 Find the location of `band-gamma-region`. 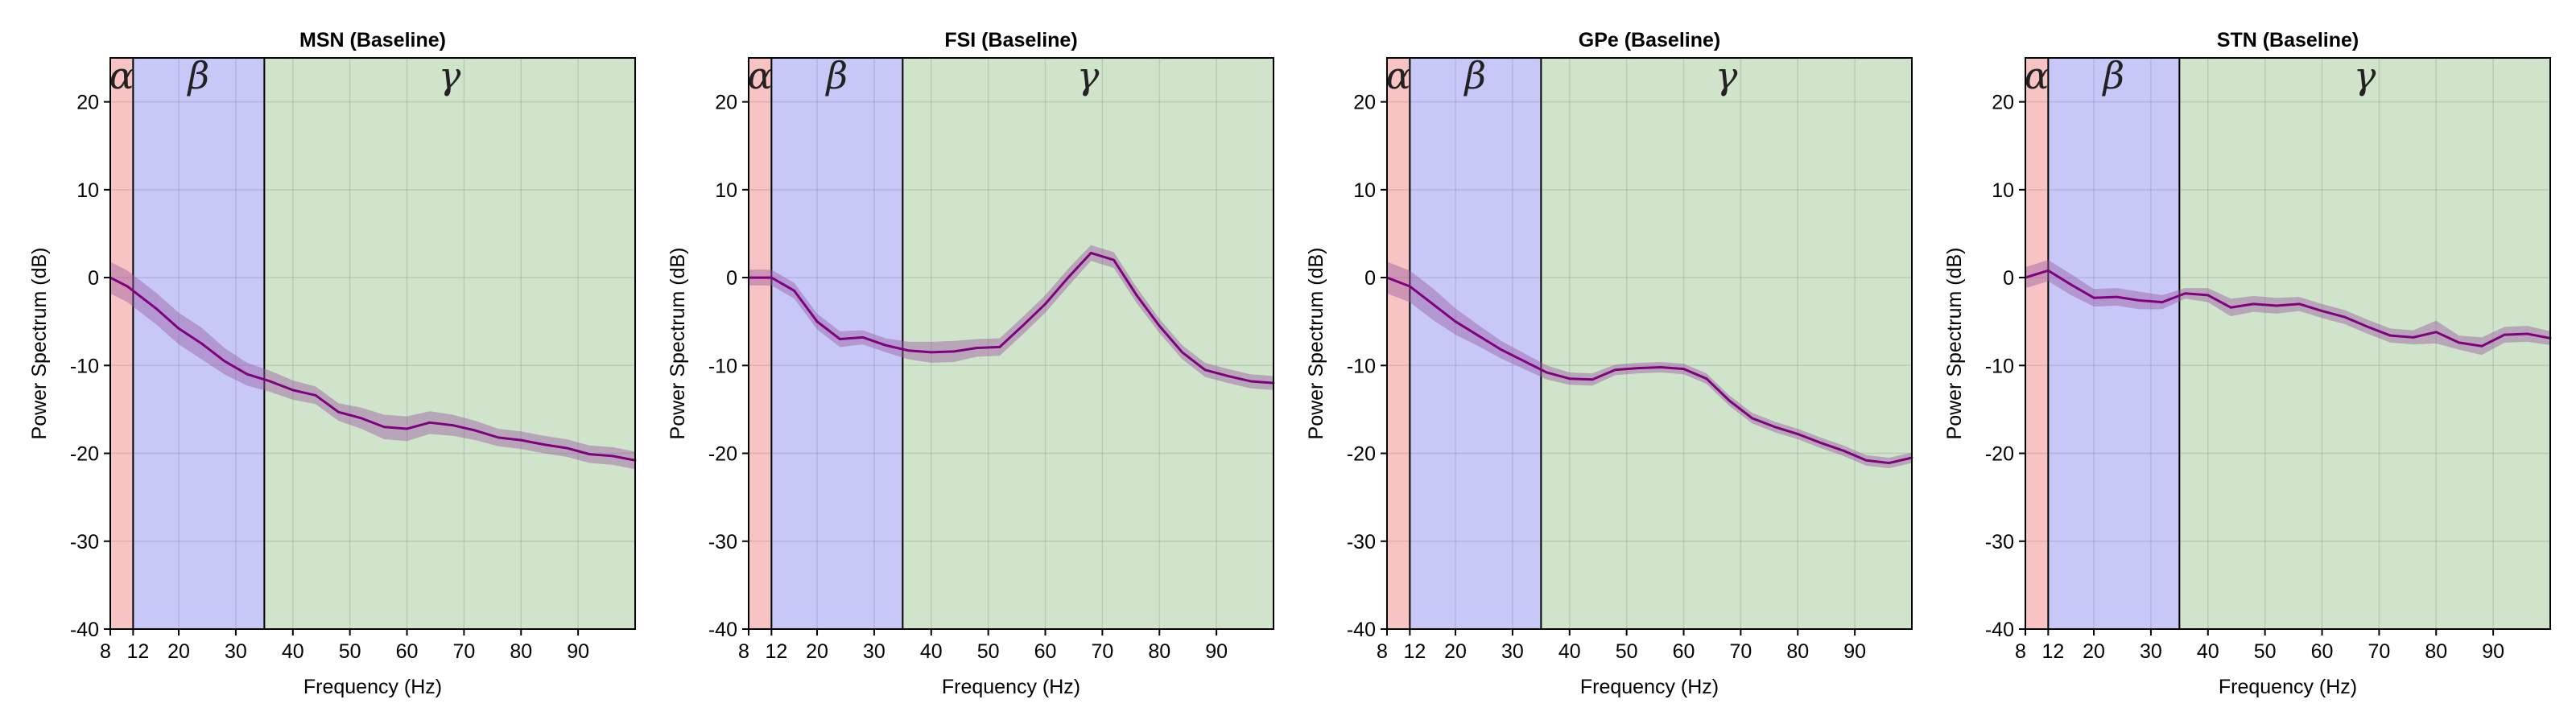

band-gamma-region is located at coordinates (449, 343).